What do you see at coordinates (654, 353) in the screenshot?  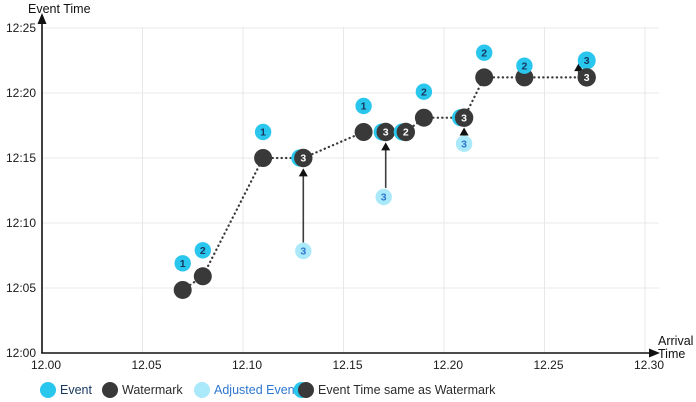 I see `x-axis-arrowhead-icon` at bounding box center [654, 353].